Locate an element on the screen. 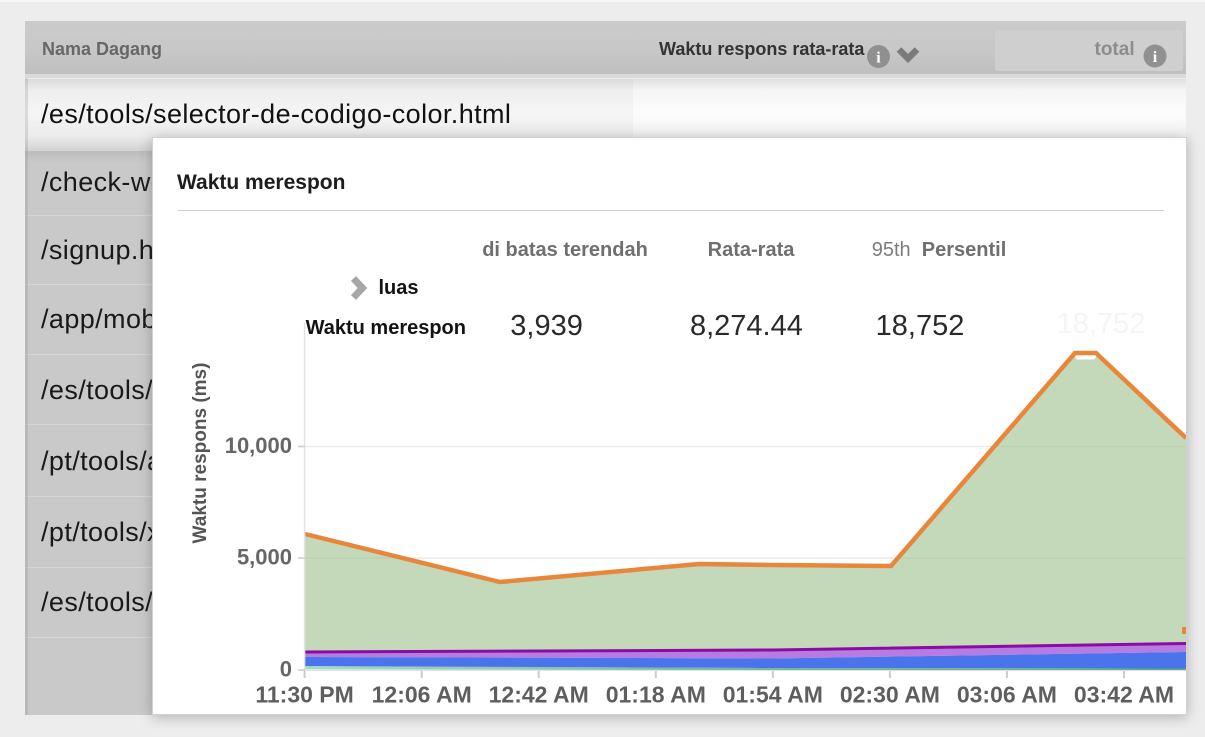 The image size is (1205, 737). svg-text: 10,000 is located at coordinates (258, 445).